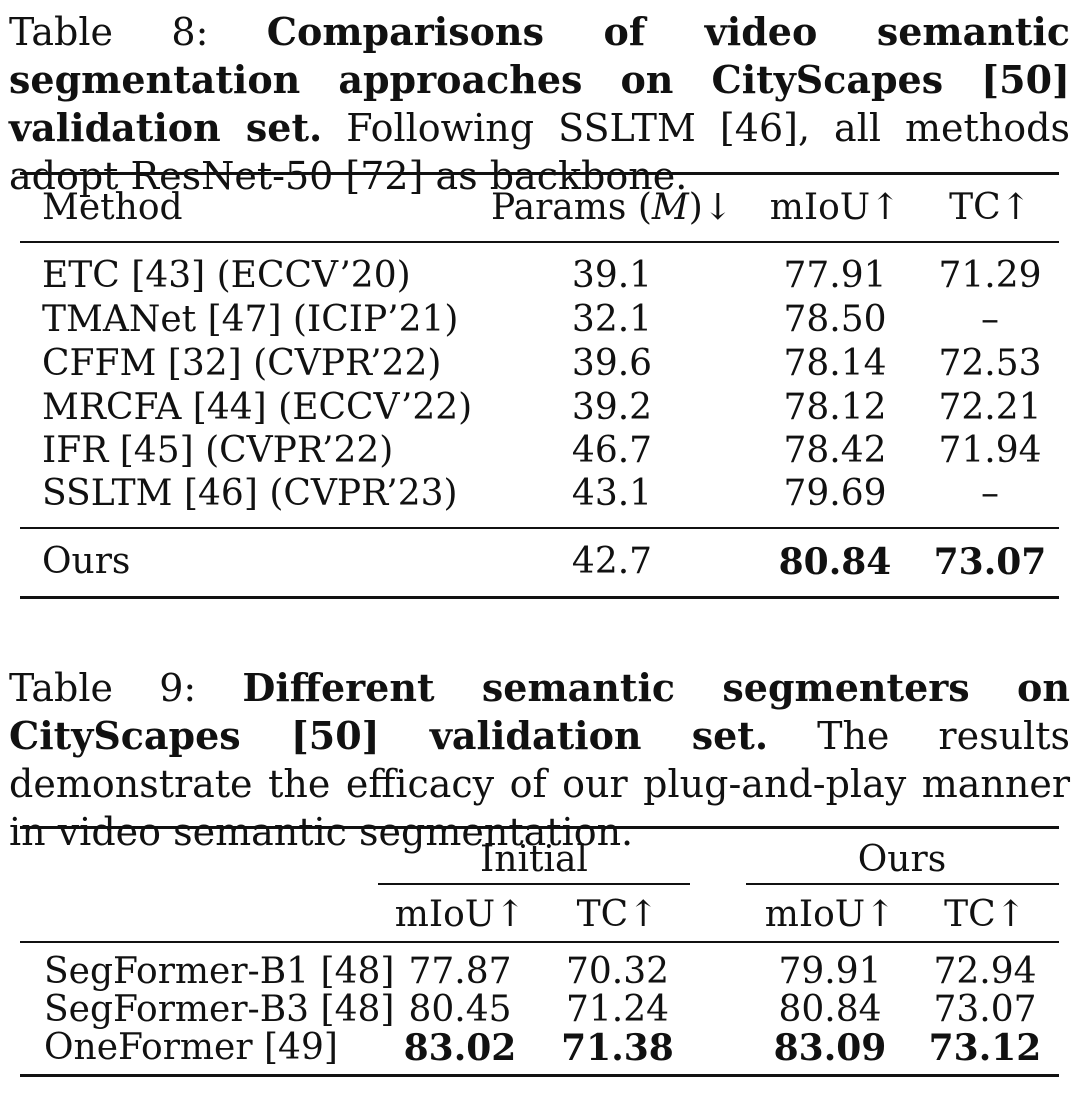  What do you see at coordinates (835, 562) in the screenshot?
I see `miou-value: 80.84` at bounding box center [835, 562].